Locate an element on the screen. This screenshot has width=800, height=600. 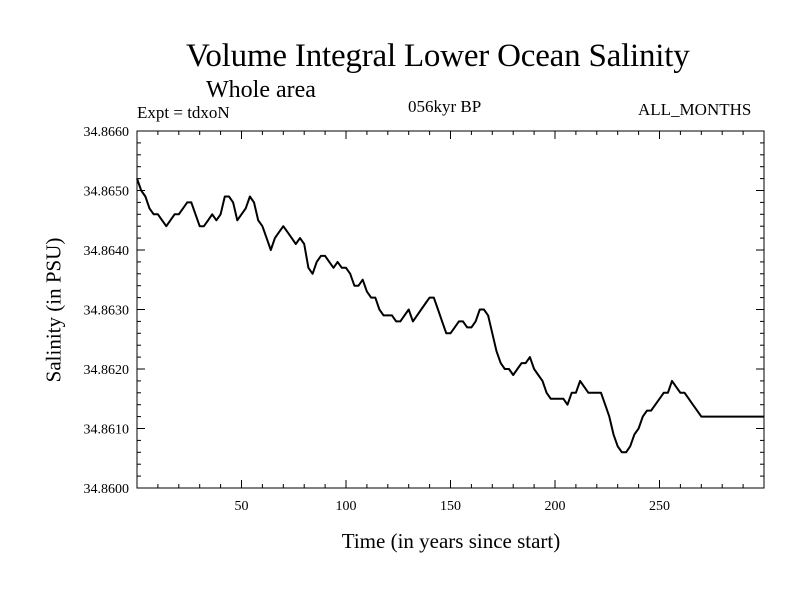
y-tick-label: 34.8660 is located at coordinates (107, 132).